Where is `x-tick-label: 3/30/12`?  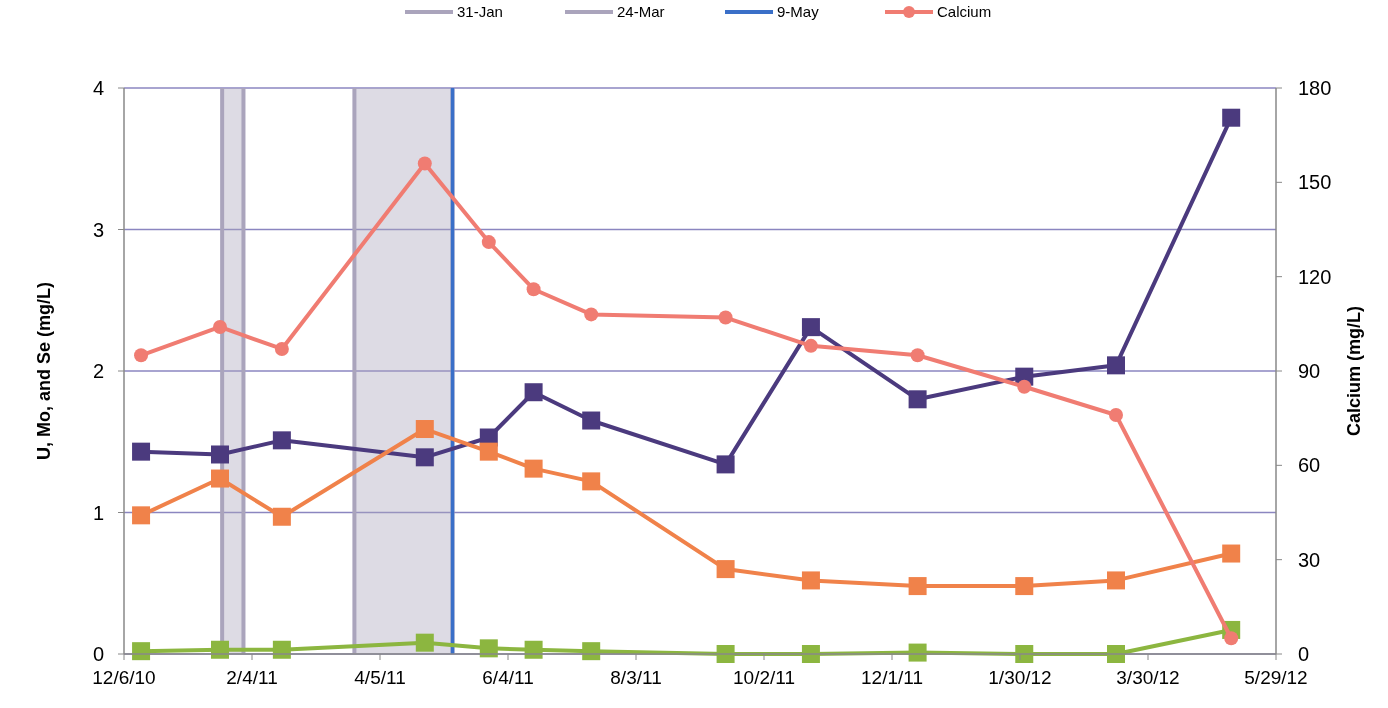 x-tick-label: 3/30/12 is located at coordinates (1148, 677).